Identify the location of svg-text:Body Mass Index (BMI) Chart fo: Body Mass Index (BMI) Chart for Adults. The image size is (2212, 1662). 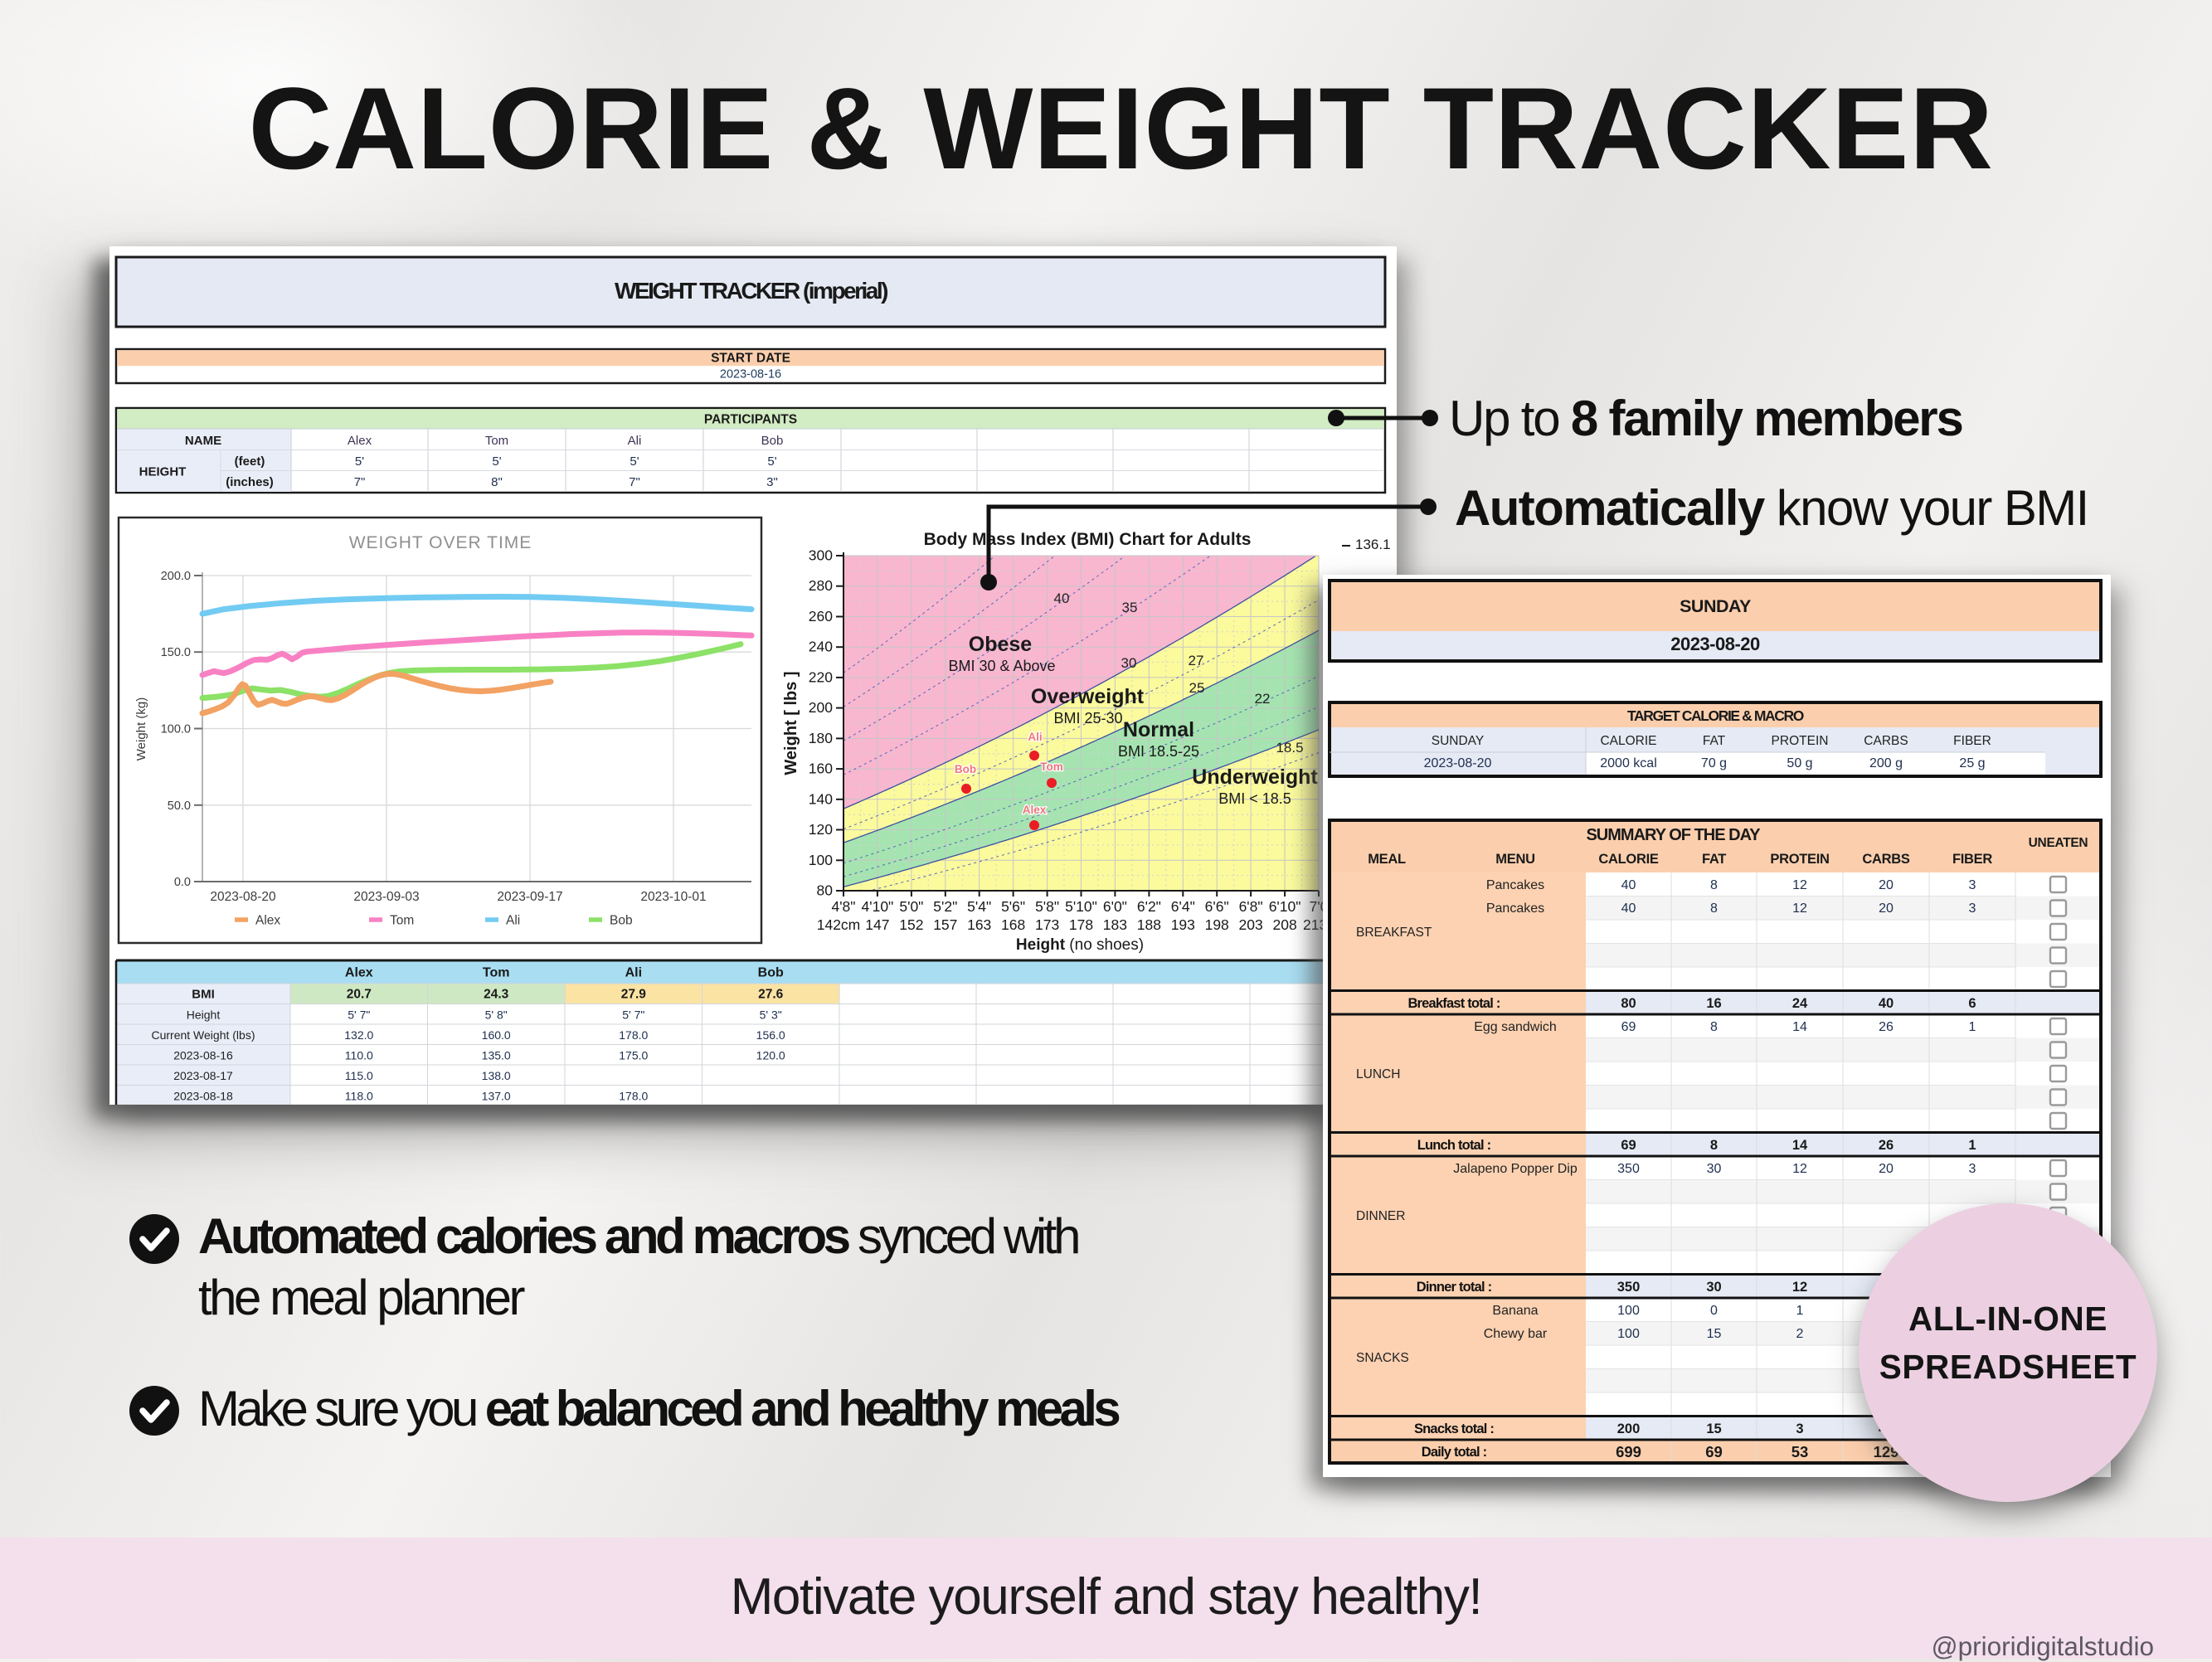
(1088, 539).